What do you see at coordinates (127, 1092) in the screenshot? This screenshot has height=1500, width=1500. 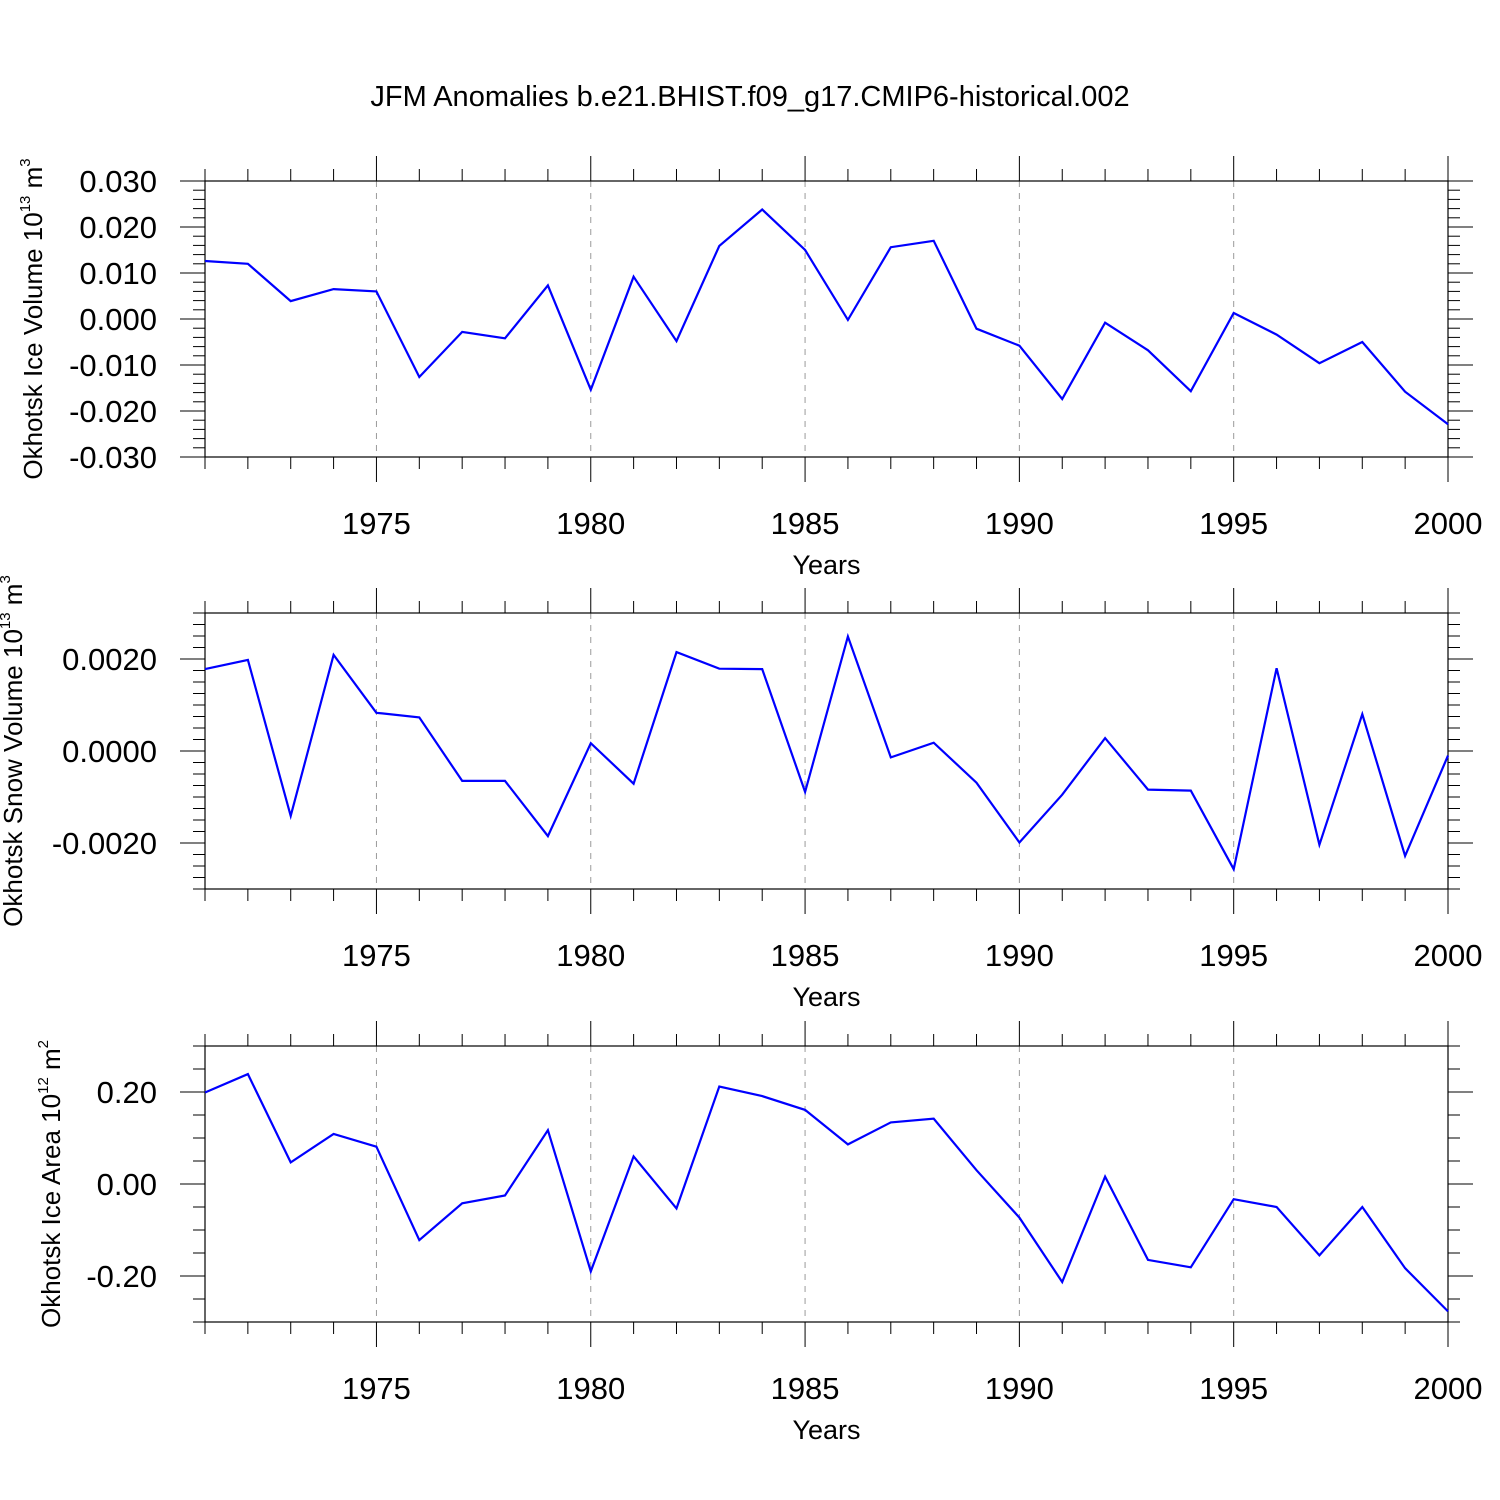 I see `y-tick-label: 0.20` at bounding box center [127, 1092].